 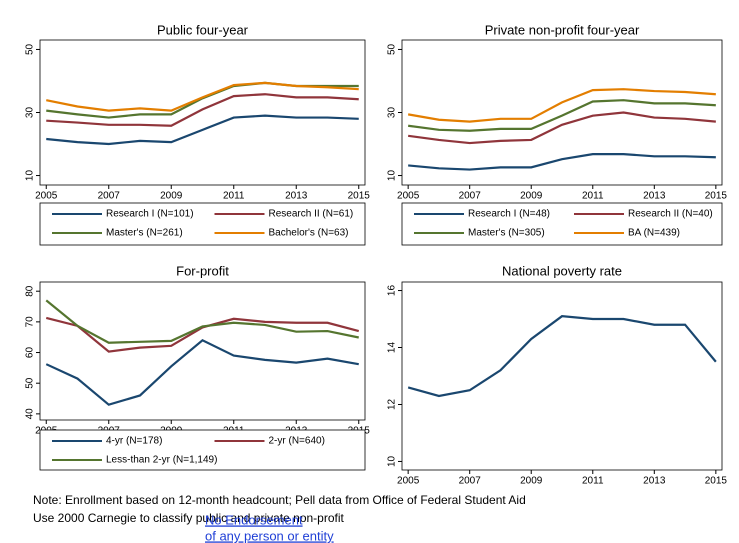 I want to click on y-tick-label: 80, so click(x=30, y=291).